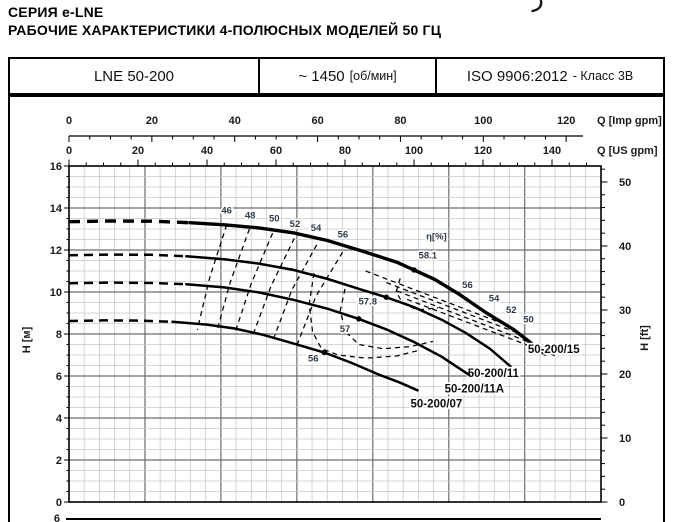  I want to click on imp-axis-tick-label: 40, so click(235, 121).